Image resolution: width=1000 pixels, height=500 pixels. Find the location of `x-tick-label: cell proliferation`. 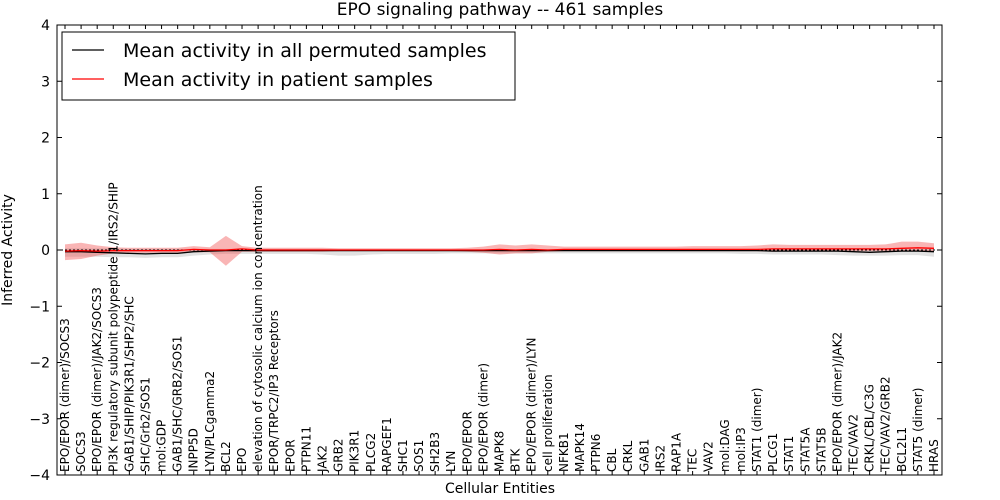

x-tick-label: cell proliferation is located at coordinates (548, 423).